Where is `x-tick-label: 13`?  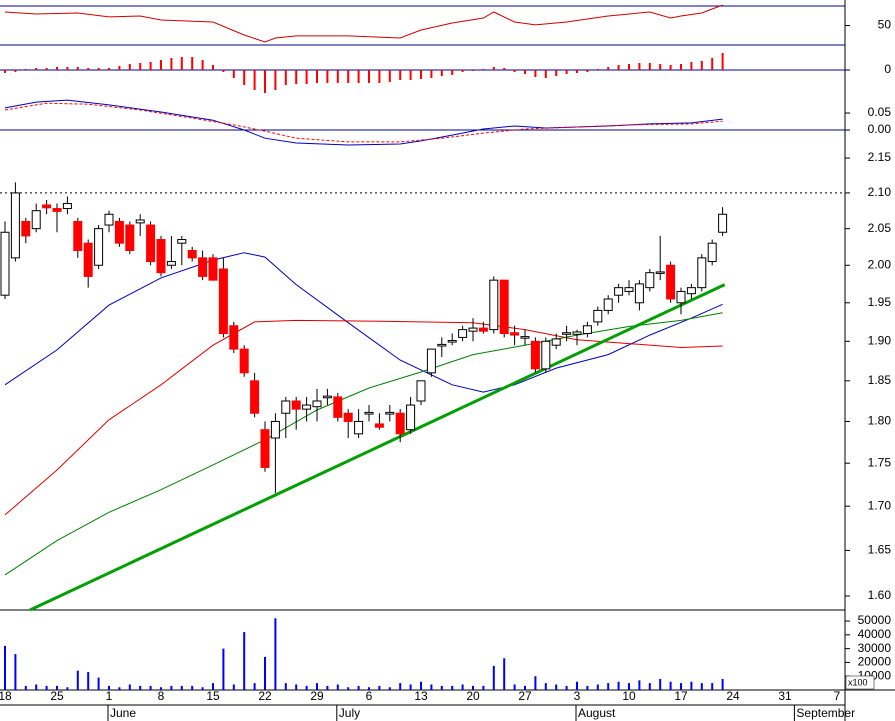 x-tick-label: 13 is located at coordinates (421, 696).